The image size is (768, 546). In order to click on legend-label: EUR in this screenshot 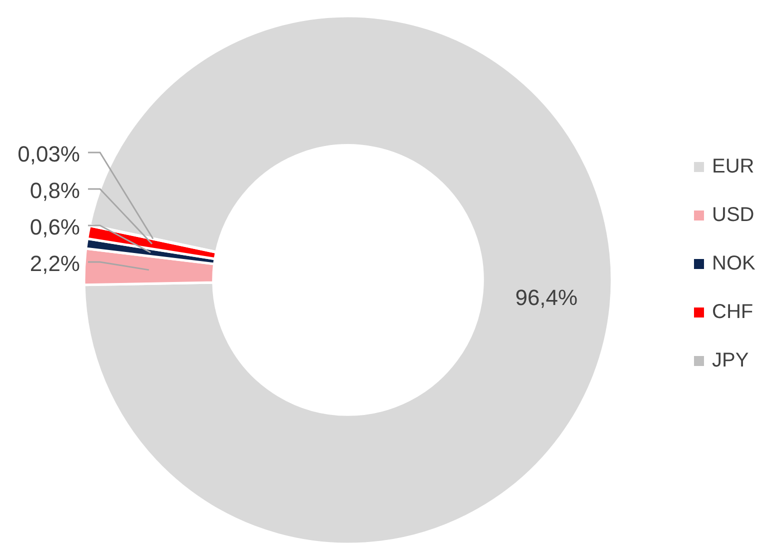, I will do `click(733, 166)`.